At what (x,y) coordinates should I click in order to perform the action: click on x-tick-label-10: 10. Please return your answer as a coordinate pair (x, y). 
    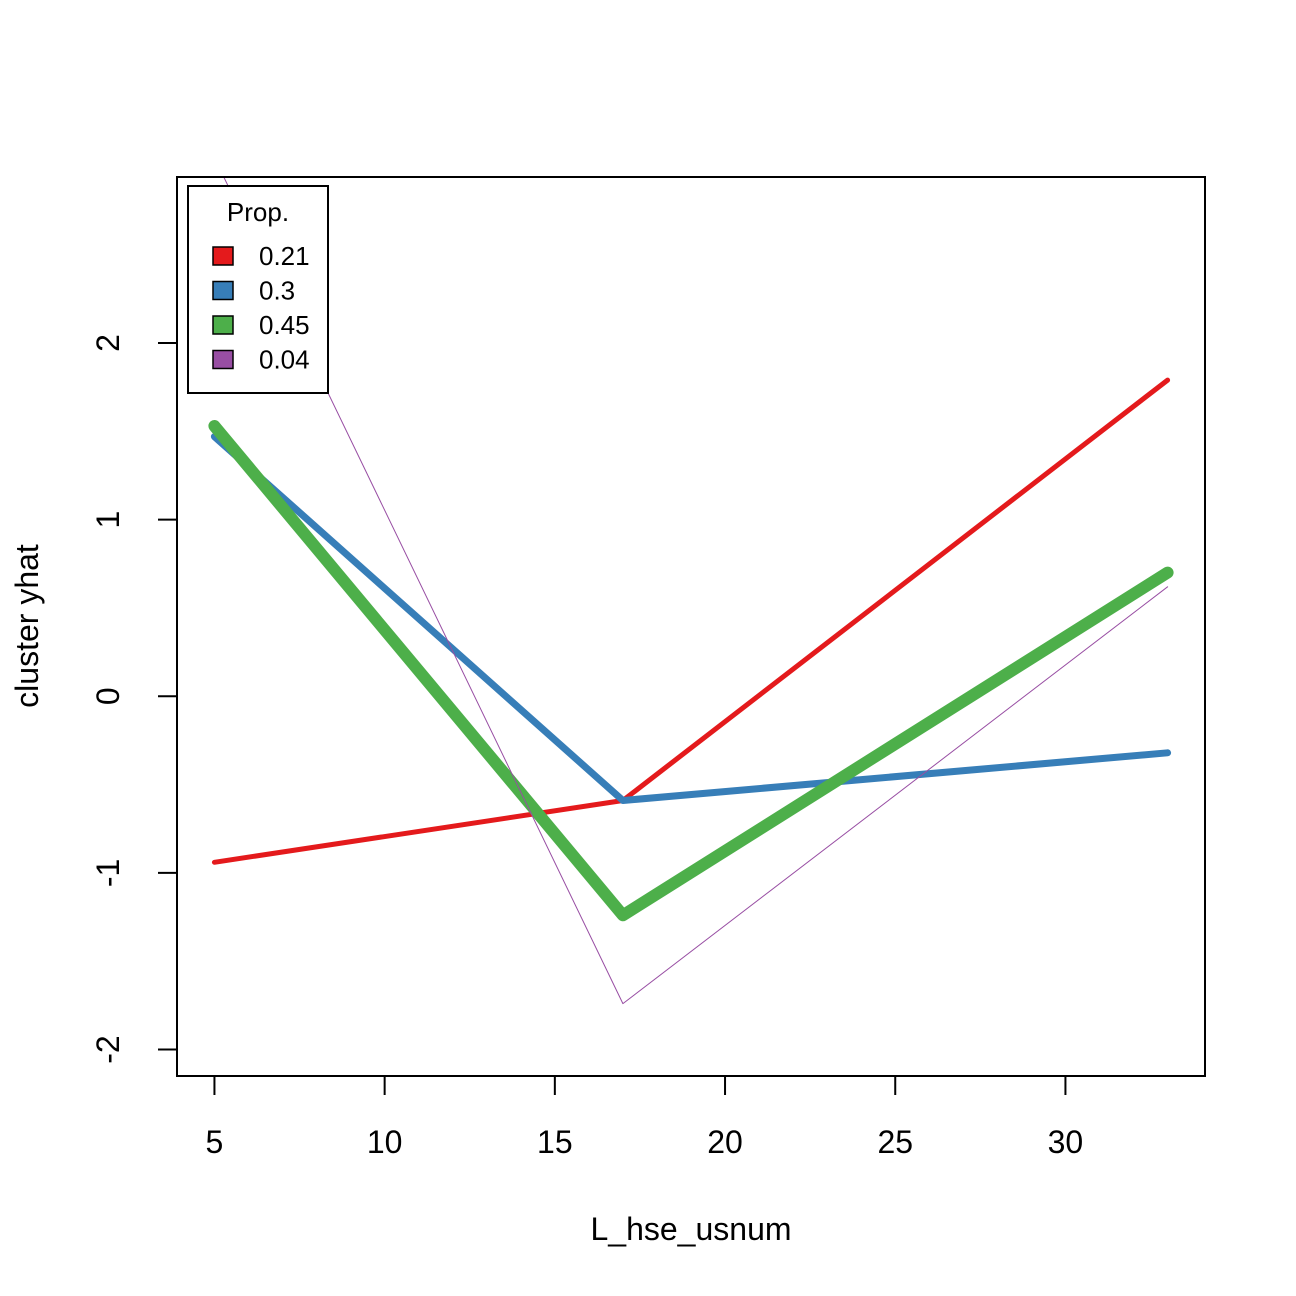
    Looking at the image, I should click on (385, 1142).